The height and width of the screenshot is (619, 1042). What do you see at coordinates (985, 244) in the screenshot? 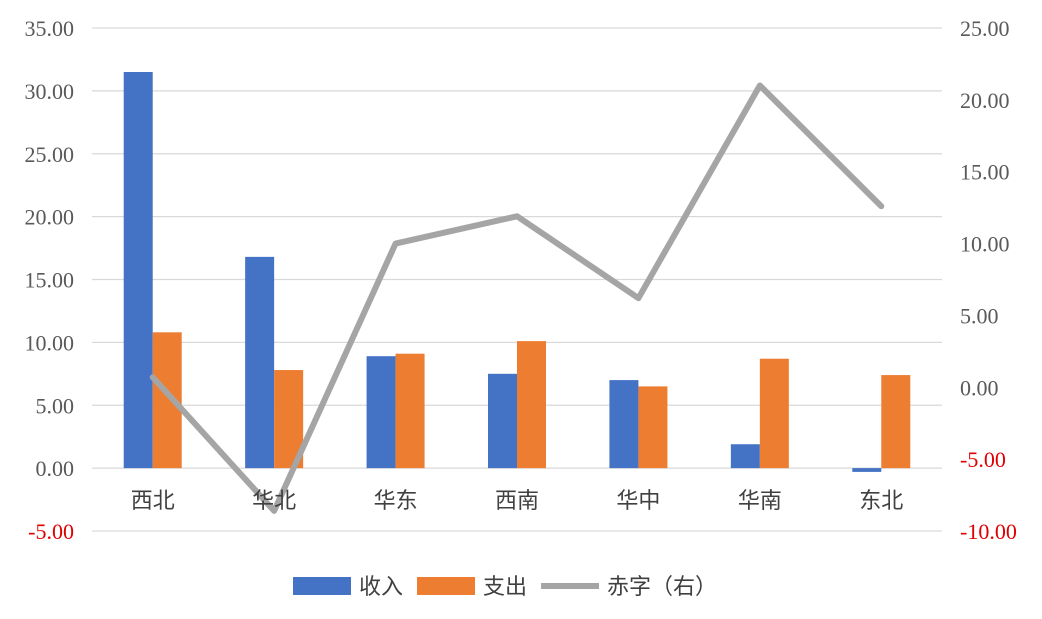
I see `right-tick-label: 10.00` at bounding box center [985, 244].